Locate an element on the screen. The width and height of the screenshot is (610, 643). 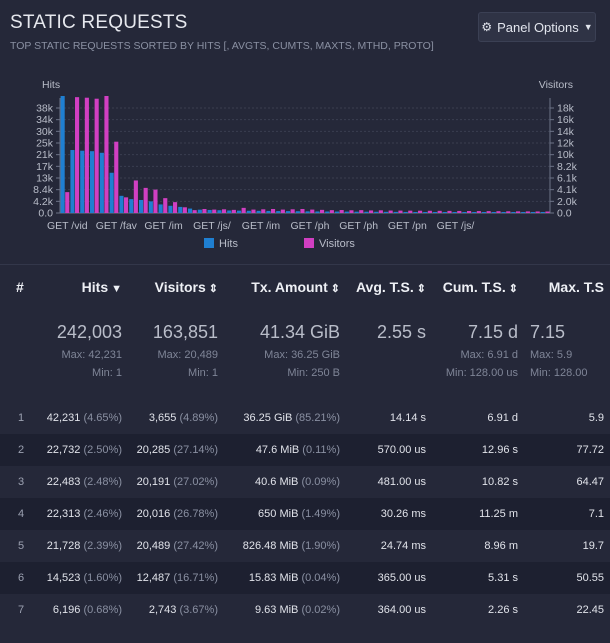
row-hits-percent: (0.68%) is located at coordinates (102, 610).